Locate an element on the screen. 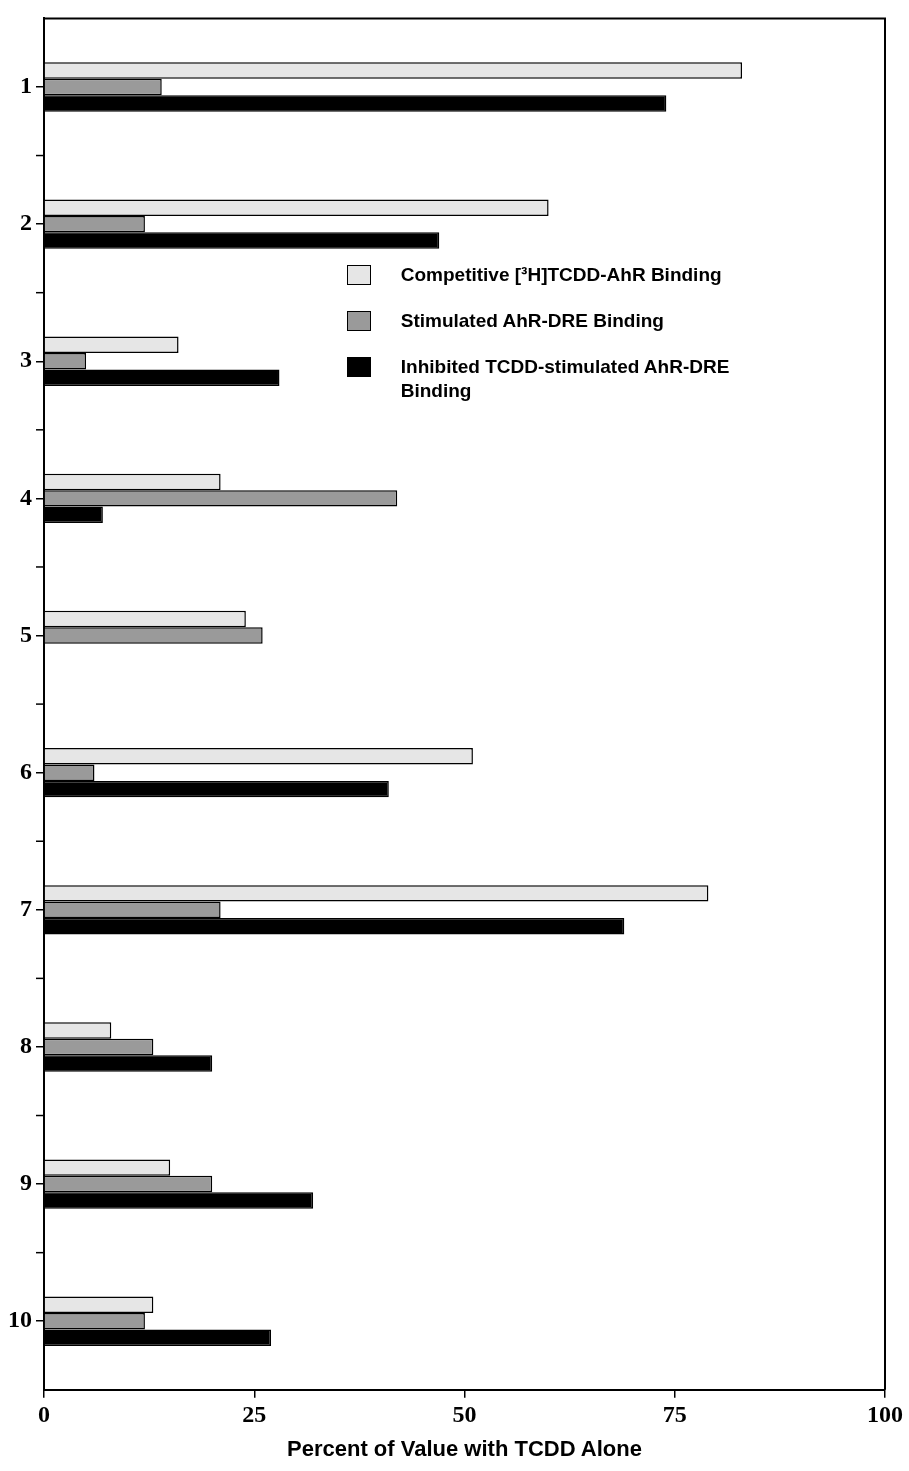  x-tick-label: 75 is located at coordinates (674, 1414).